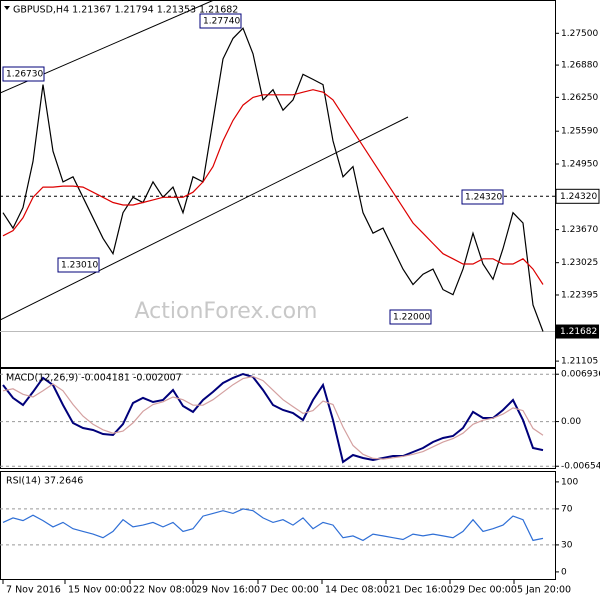  I want to click on y-tick-label: 30, so click(567, 545).